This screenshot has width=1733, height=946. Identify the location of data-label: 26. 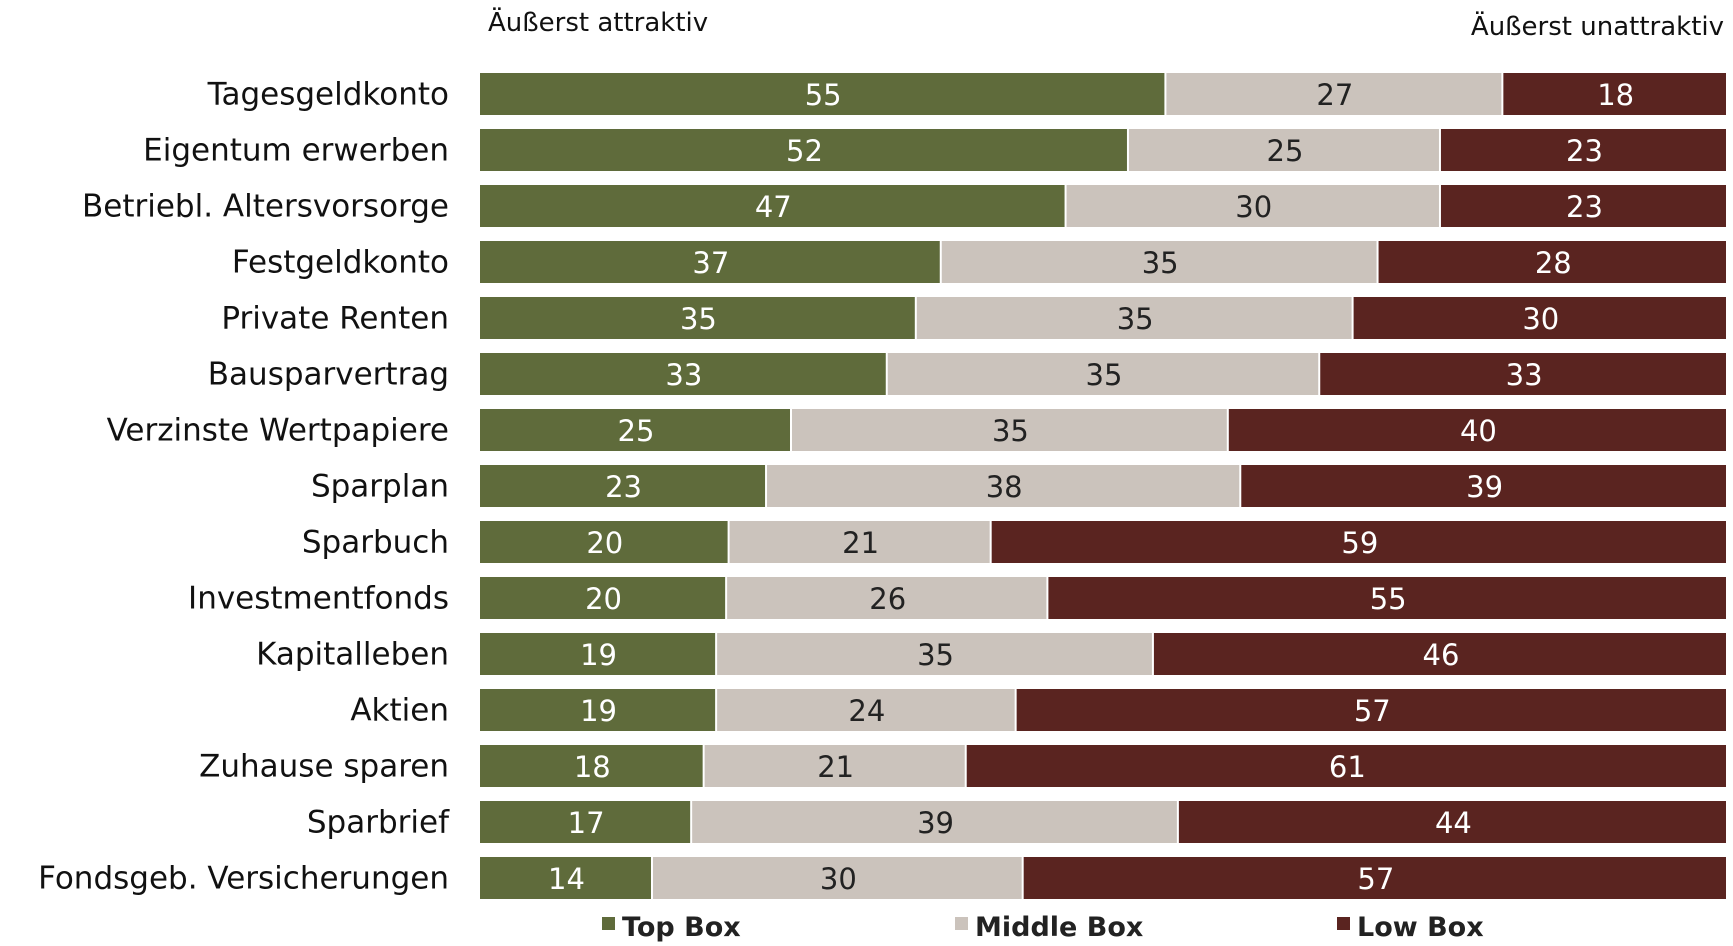
(887, 599).